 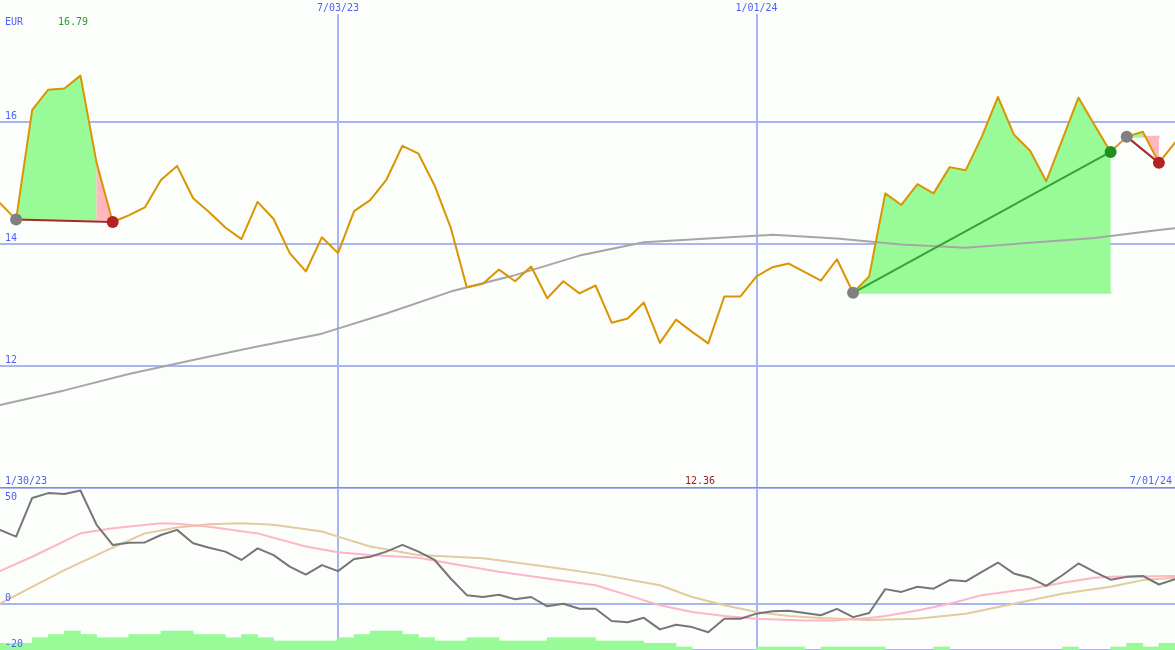 I want to click on annotation: 1/30/23, so click(x=26, y=480).